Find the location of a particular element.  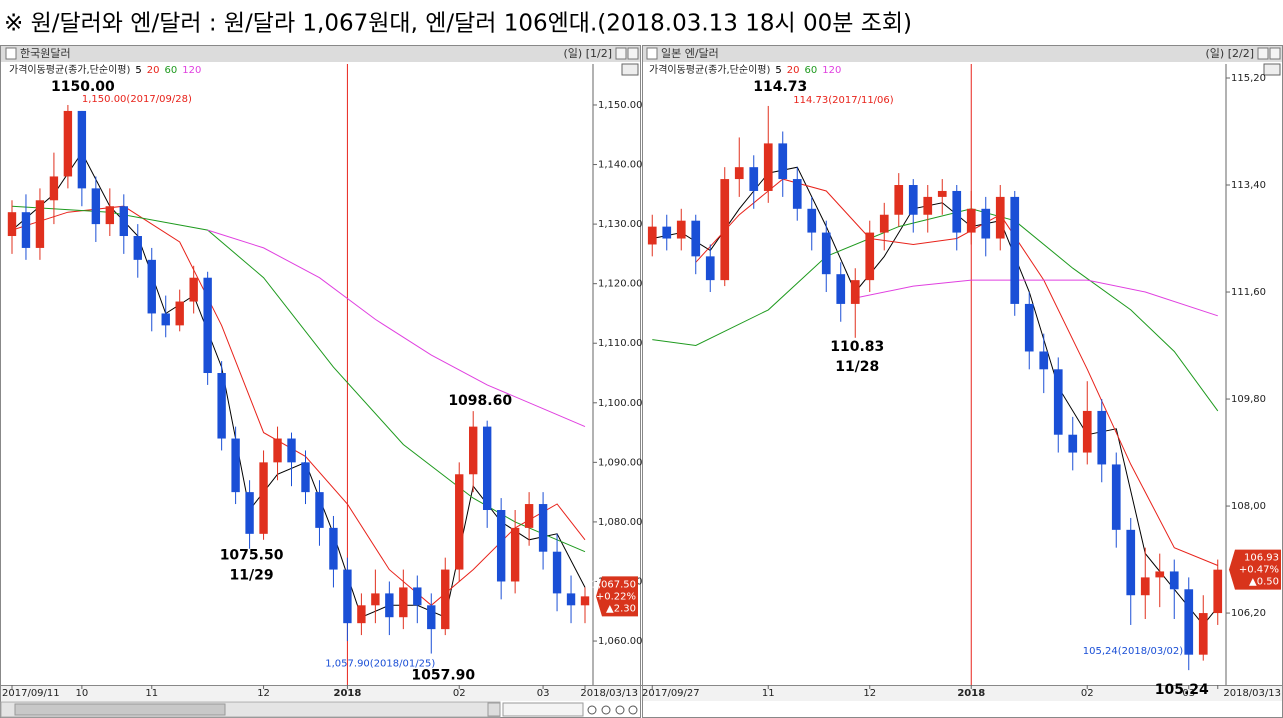

y-tick-label: 109,80 is located at coordinates (1248, 399).